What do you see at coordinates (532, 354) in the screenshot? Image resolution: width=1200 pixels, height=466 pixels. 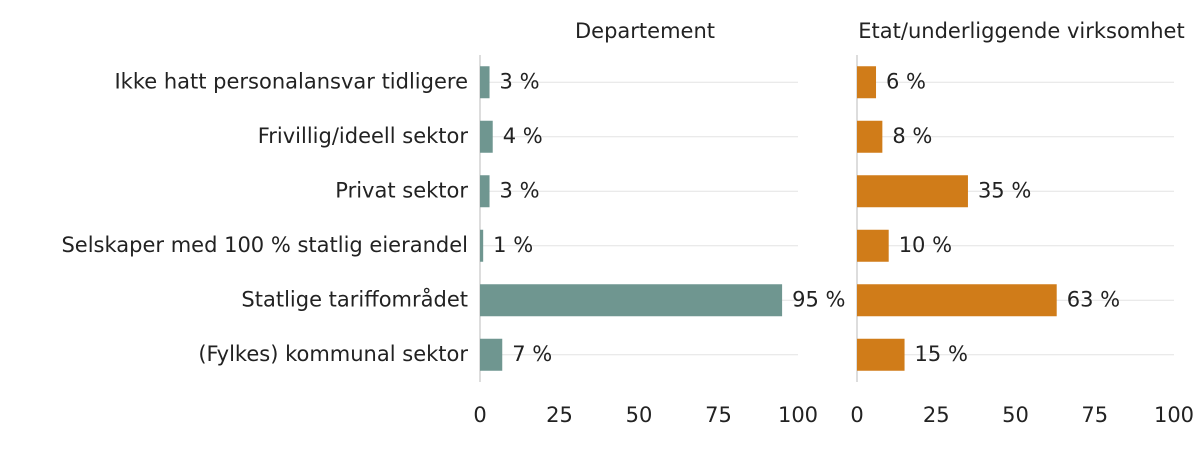 I see `value-label: 7 %` at bounding box center [532, 354].